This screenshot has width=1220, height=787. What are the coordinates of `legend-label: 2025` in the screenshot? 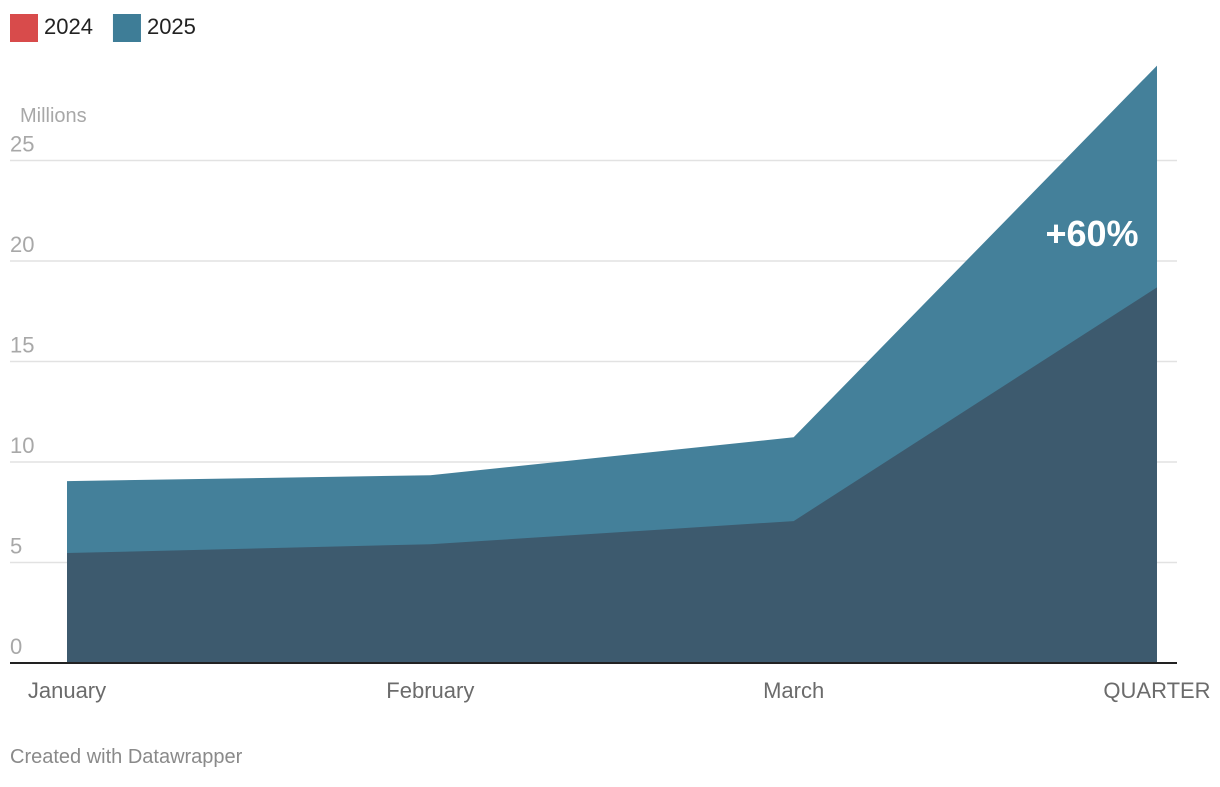 It's located at (171, 26).